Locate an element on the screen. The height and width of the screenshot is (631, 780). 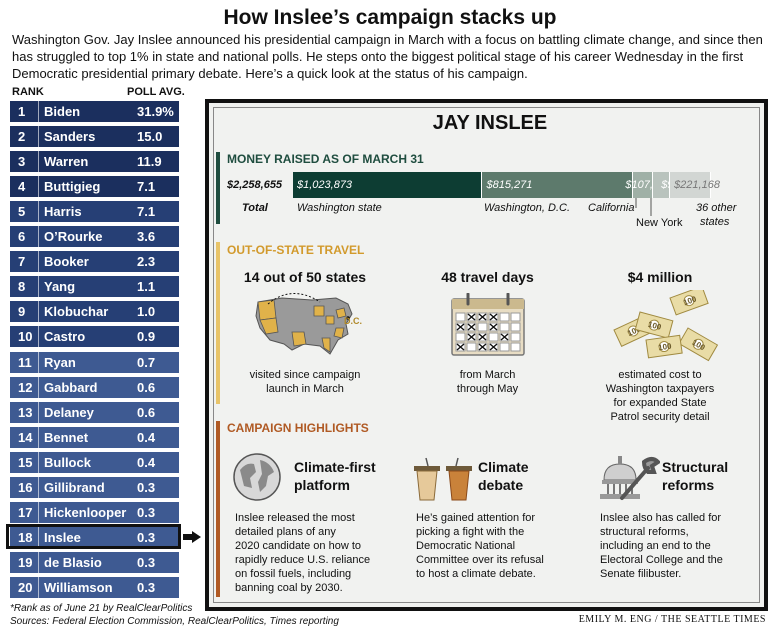
rank-number: 8 is located at coordinates (22, 287).